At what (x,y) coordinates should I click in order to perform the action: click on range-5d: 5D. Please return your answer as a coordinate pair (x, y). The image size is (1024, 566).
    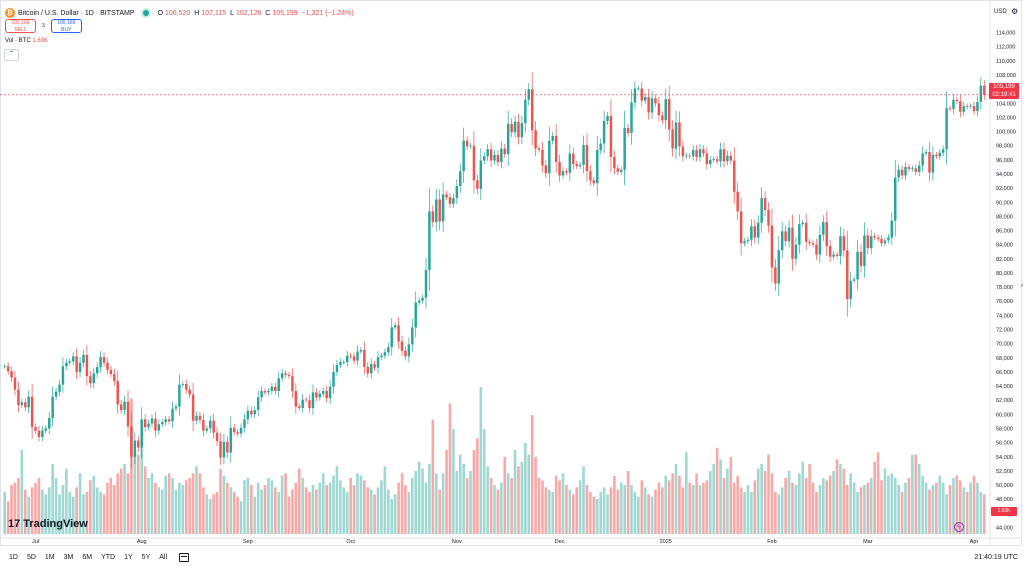
    Looking at the image, I should click on (31, 557).